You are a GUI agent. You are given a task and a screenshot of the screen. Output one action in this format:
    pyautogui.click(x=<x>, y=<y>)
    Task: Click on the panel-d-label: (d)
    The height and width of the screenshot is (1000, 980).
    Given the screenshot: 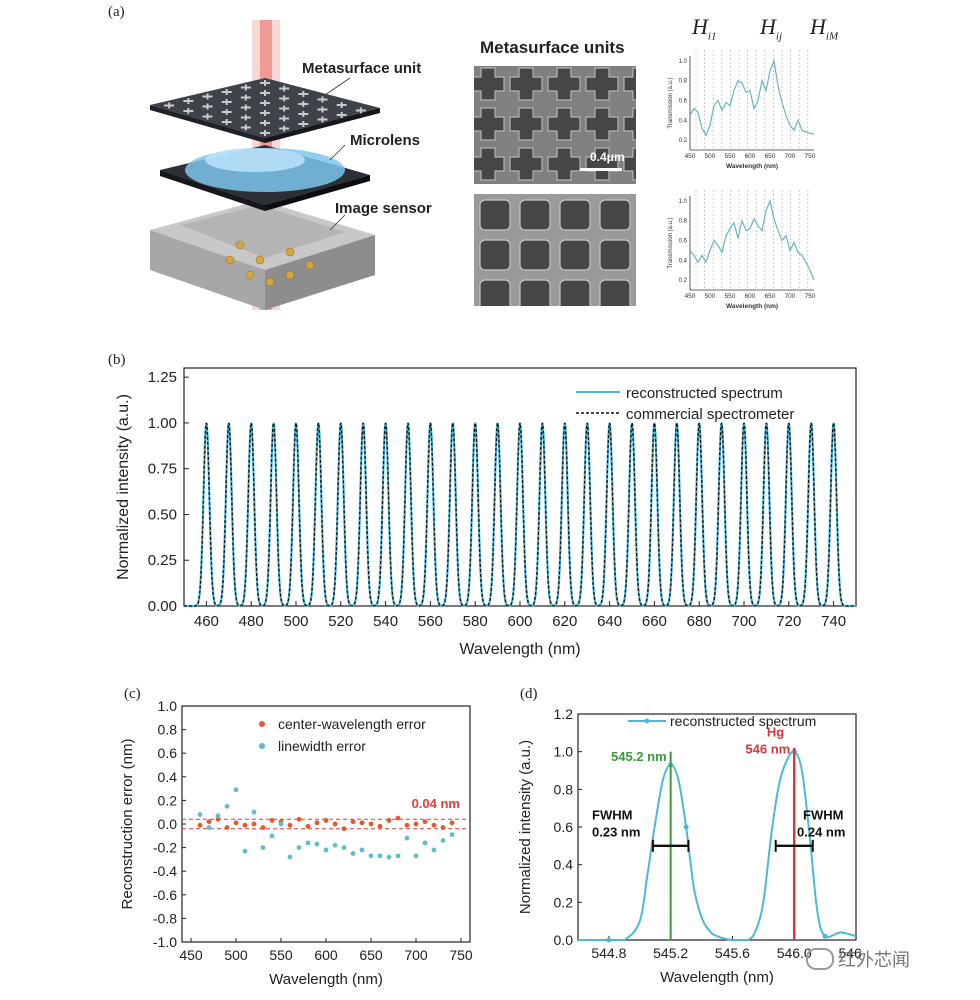 What is the action you would take?
    pyautogui.click(x=529, y=694)
    